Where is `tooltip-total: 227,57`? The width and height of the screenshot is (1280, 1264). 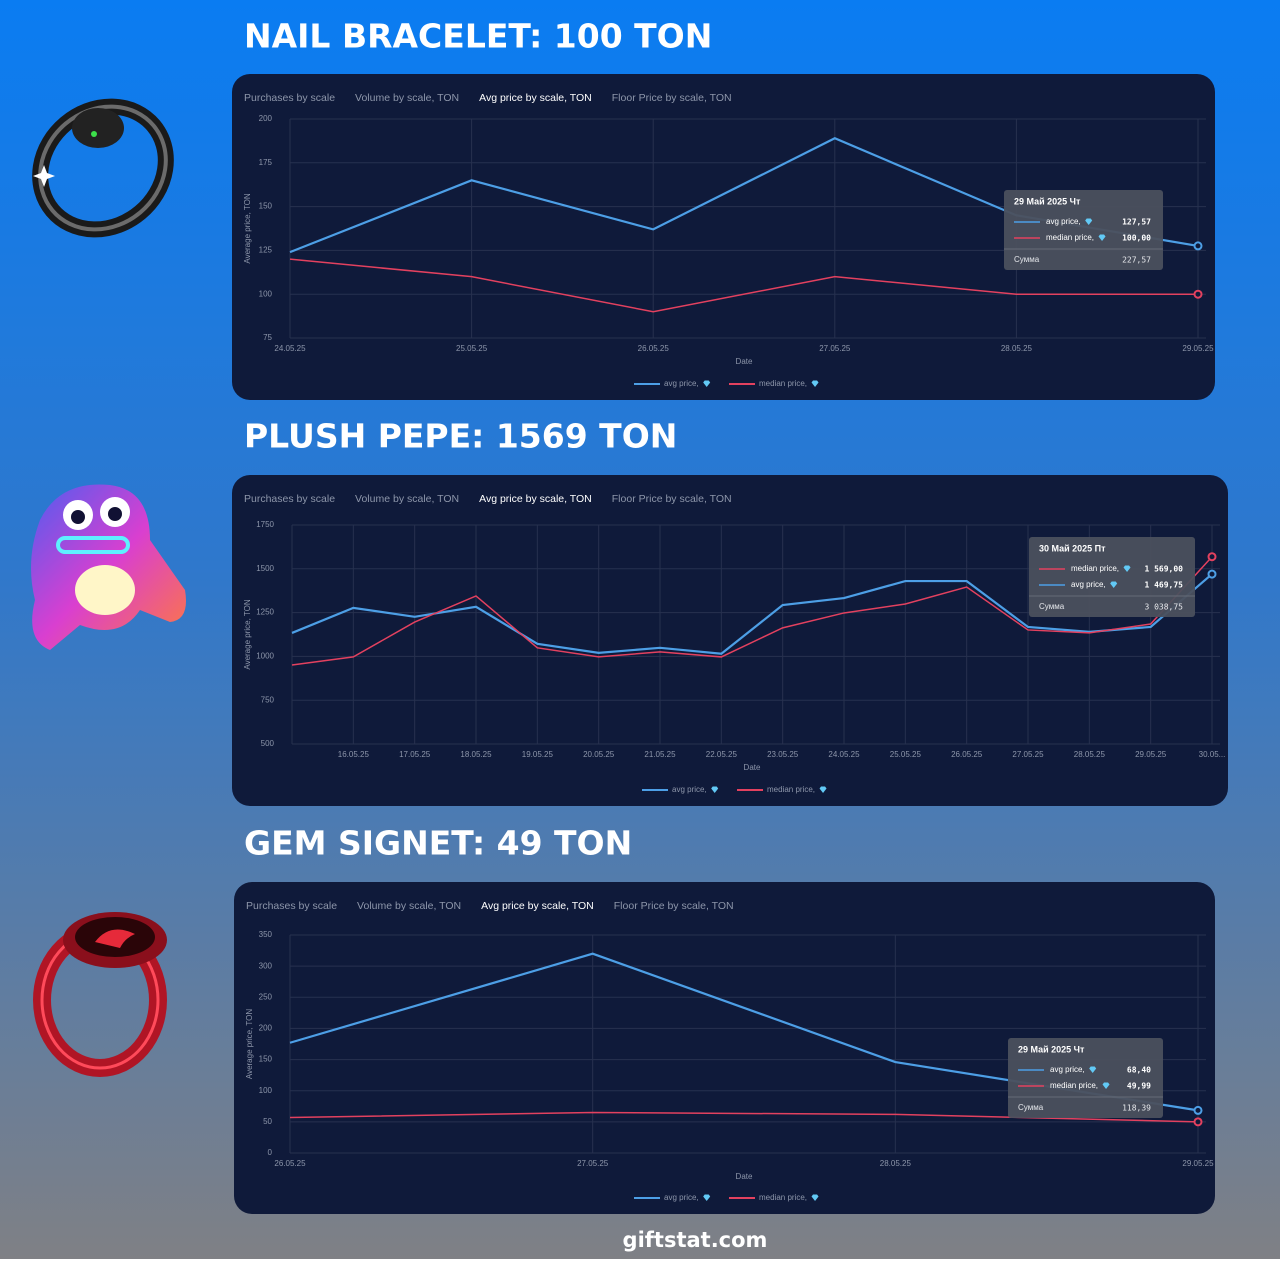 tooltip-total: 227,57 is located at coordinates (1136, 260).